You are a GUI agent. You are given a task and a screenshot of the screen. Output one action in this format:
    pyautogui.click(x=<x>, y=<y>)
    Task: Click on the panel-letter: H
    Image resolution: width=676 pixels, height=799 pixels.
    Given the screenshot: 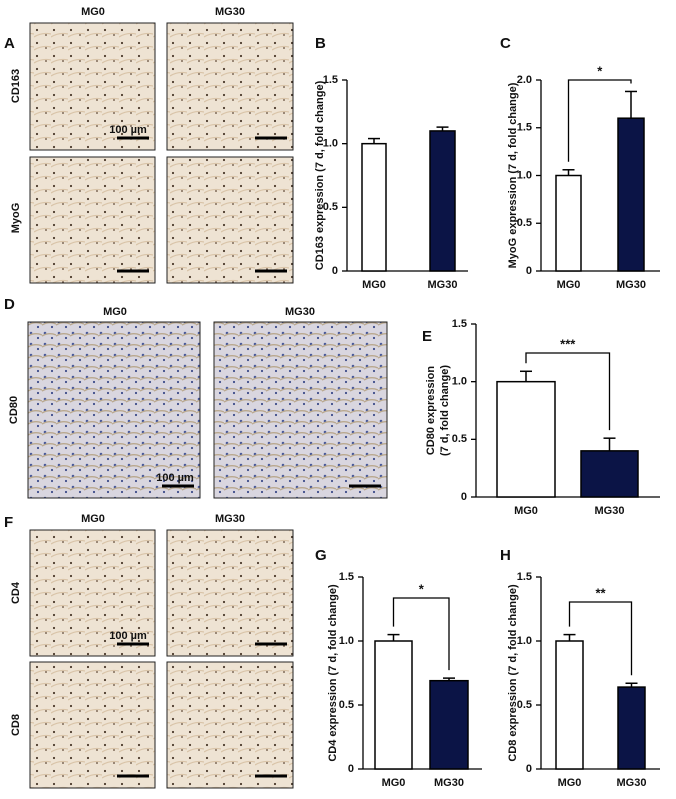 What is the action you would take?
    pyautogui.click(x=505, y=555)
    